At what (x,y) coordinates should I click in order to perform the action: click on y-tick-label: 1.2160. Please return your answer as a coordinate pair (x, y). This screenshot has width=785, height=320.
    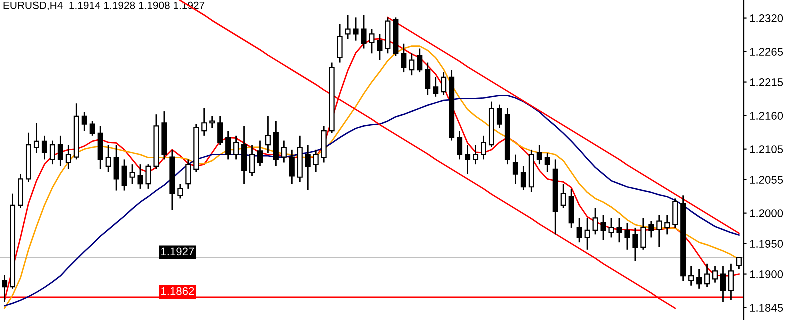
    Looking at the image, I should click on (767, 116).